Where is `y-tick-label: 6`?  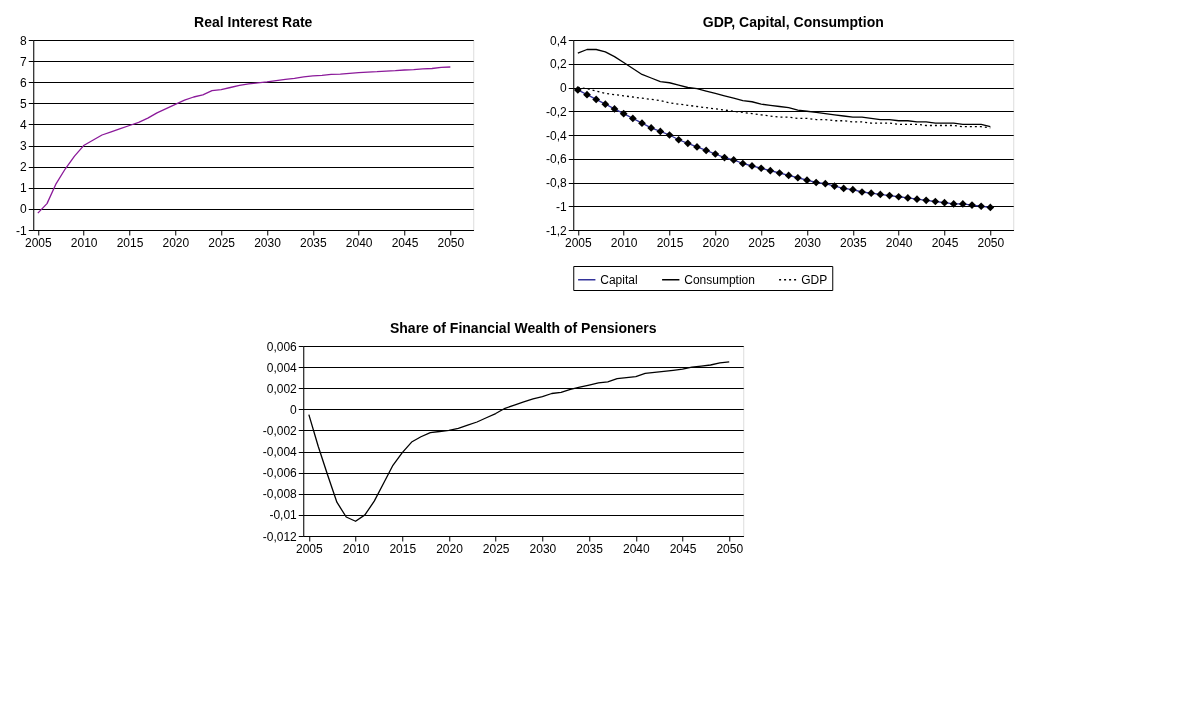
y-tick-label: 6 is located at coordinates (24, 82).